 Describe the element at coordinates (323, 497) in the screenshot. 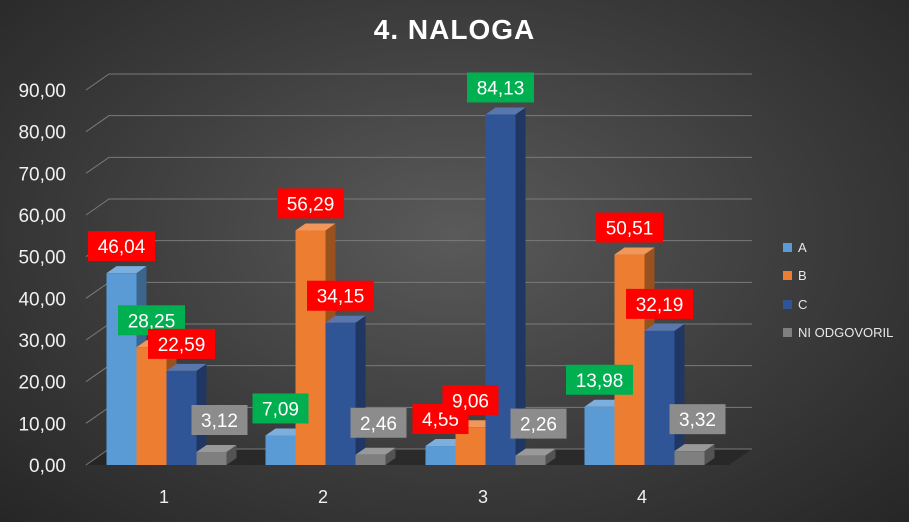

I see `x-tick-label: 2` at that location.